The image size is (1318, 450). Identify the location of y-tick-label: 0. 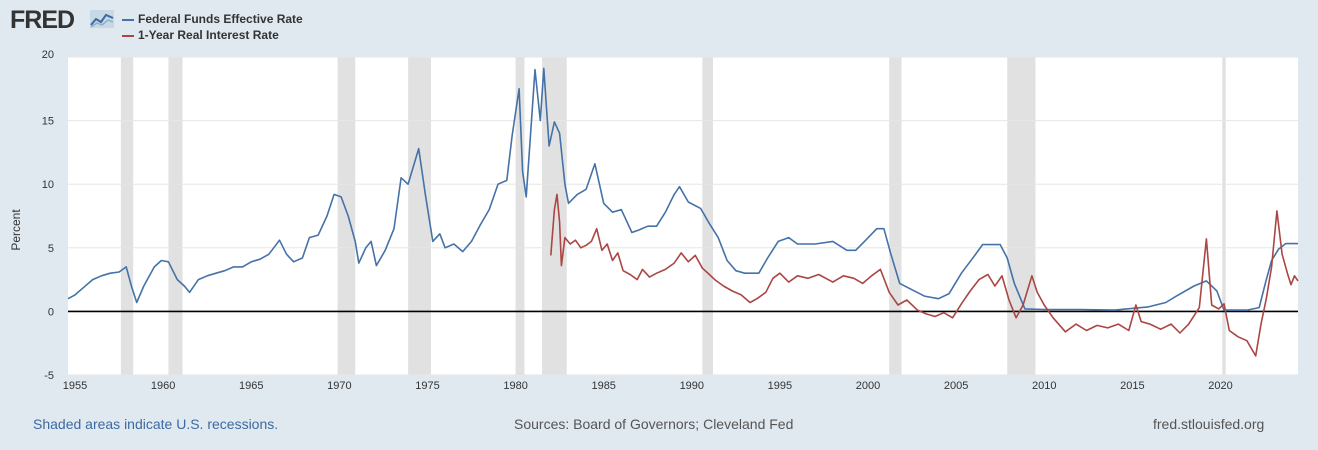
(51, 312).